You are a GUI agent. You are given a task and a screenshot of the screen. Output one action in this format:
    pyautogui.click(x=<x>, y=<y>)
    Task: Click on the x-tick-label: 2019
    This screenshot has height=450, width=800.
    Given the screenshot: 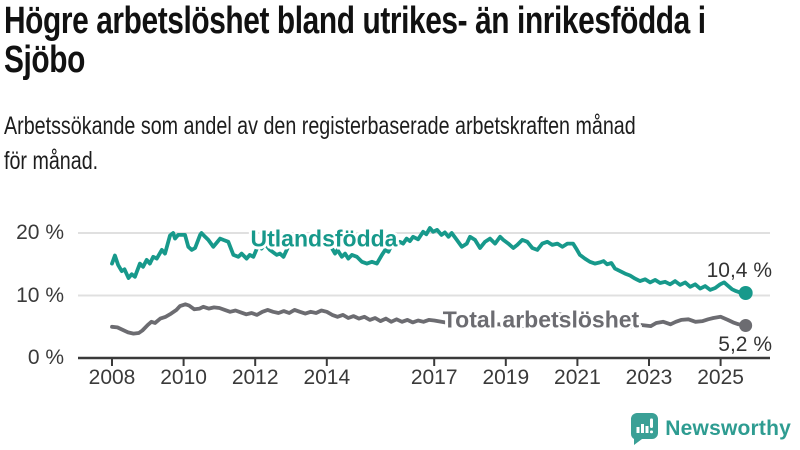 What is the action you would take?
    pyautogui.click(x=506, y=377)
    